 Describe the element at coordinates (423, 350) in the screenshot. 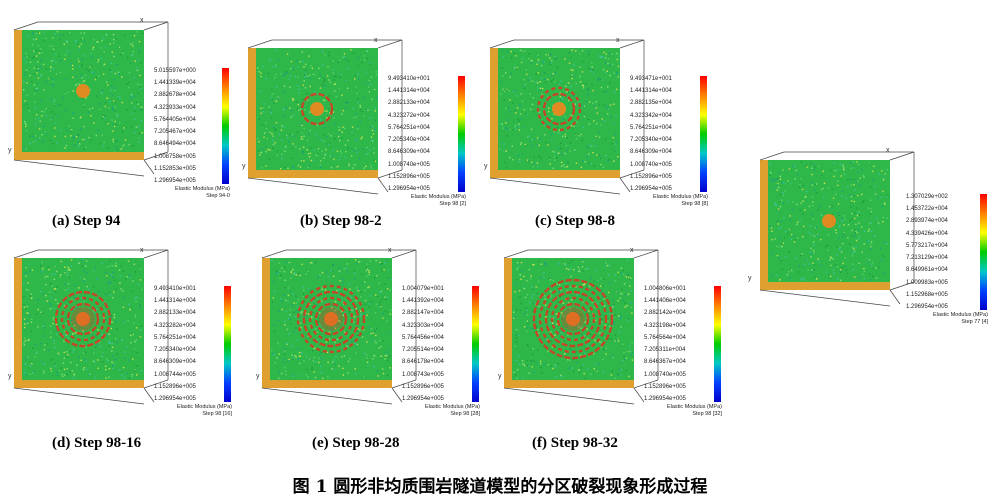

I see `colorbar-tick-label: 7.205514e+004` at that location.